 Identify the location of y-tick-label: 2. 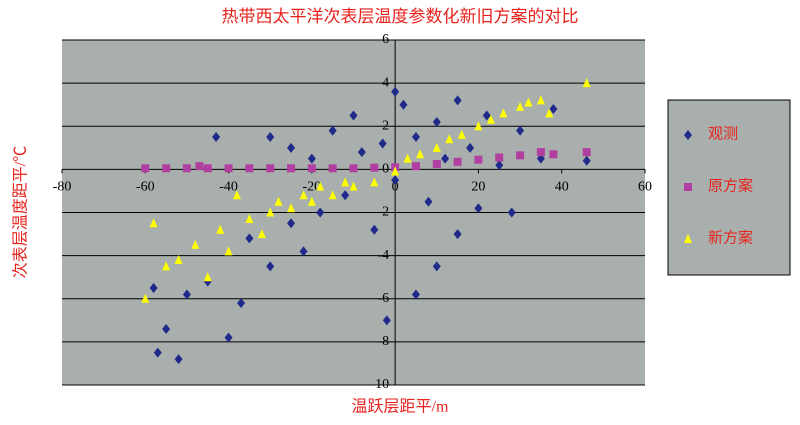
(385, 125).